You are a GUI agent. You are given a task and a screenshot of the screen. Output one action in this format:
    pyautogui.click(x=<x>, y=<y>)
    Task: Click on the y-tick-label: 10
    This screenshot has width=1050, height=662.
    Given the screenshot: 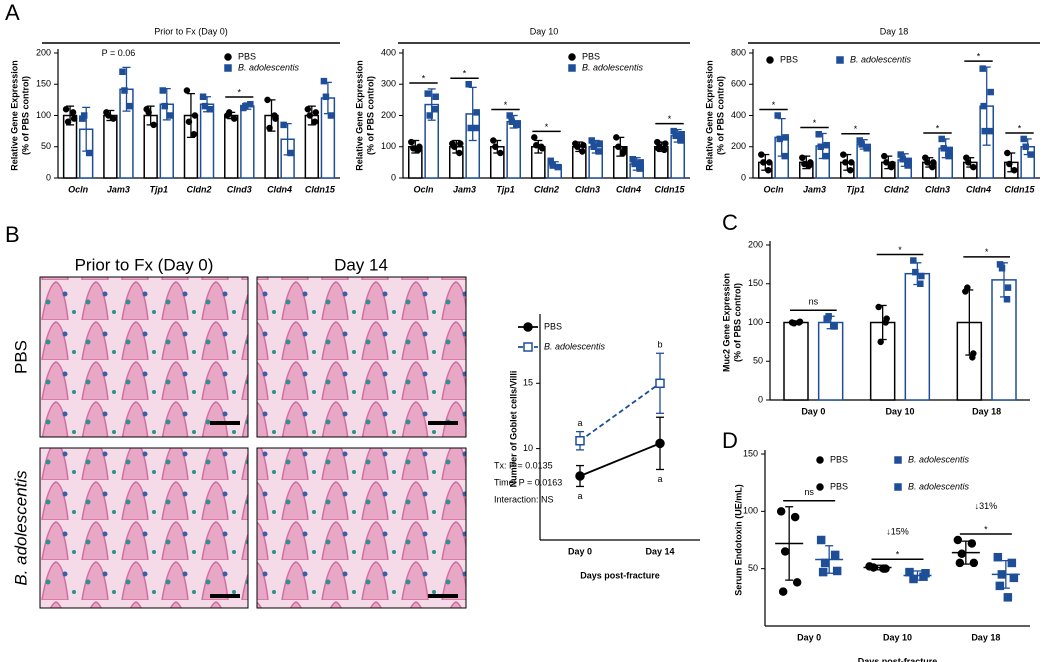 What is the action you would take?
    pyautogui.click(x=528, y=448)
    